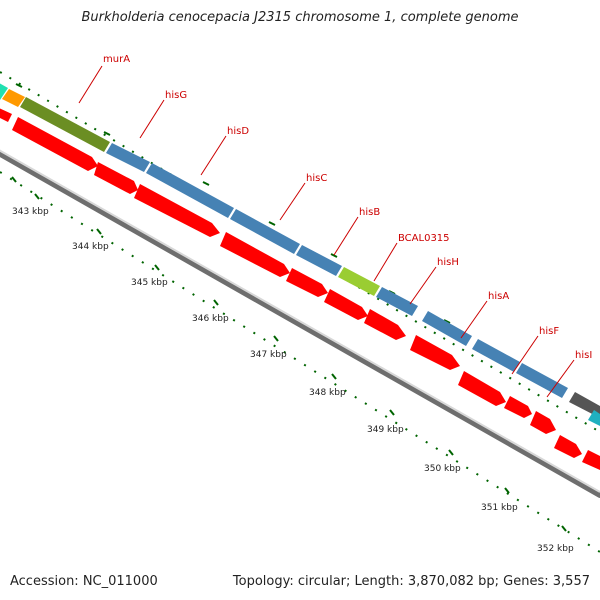 The width and height of the screenshot is (600, 600). Describe the element at coordinates (319, 260) in the screenshot. I see `gene-block-hisB` at that location.